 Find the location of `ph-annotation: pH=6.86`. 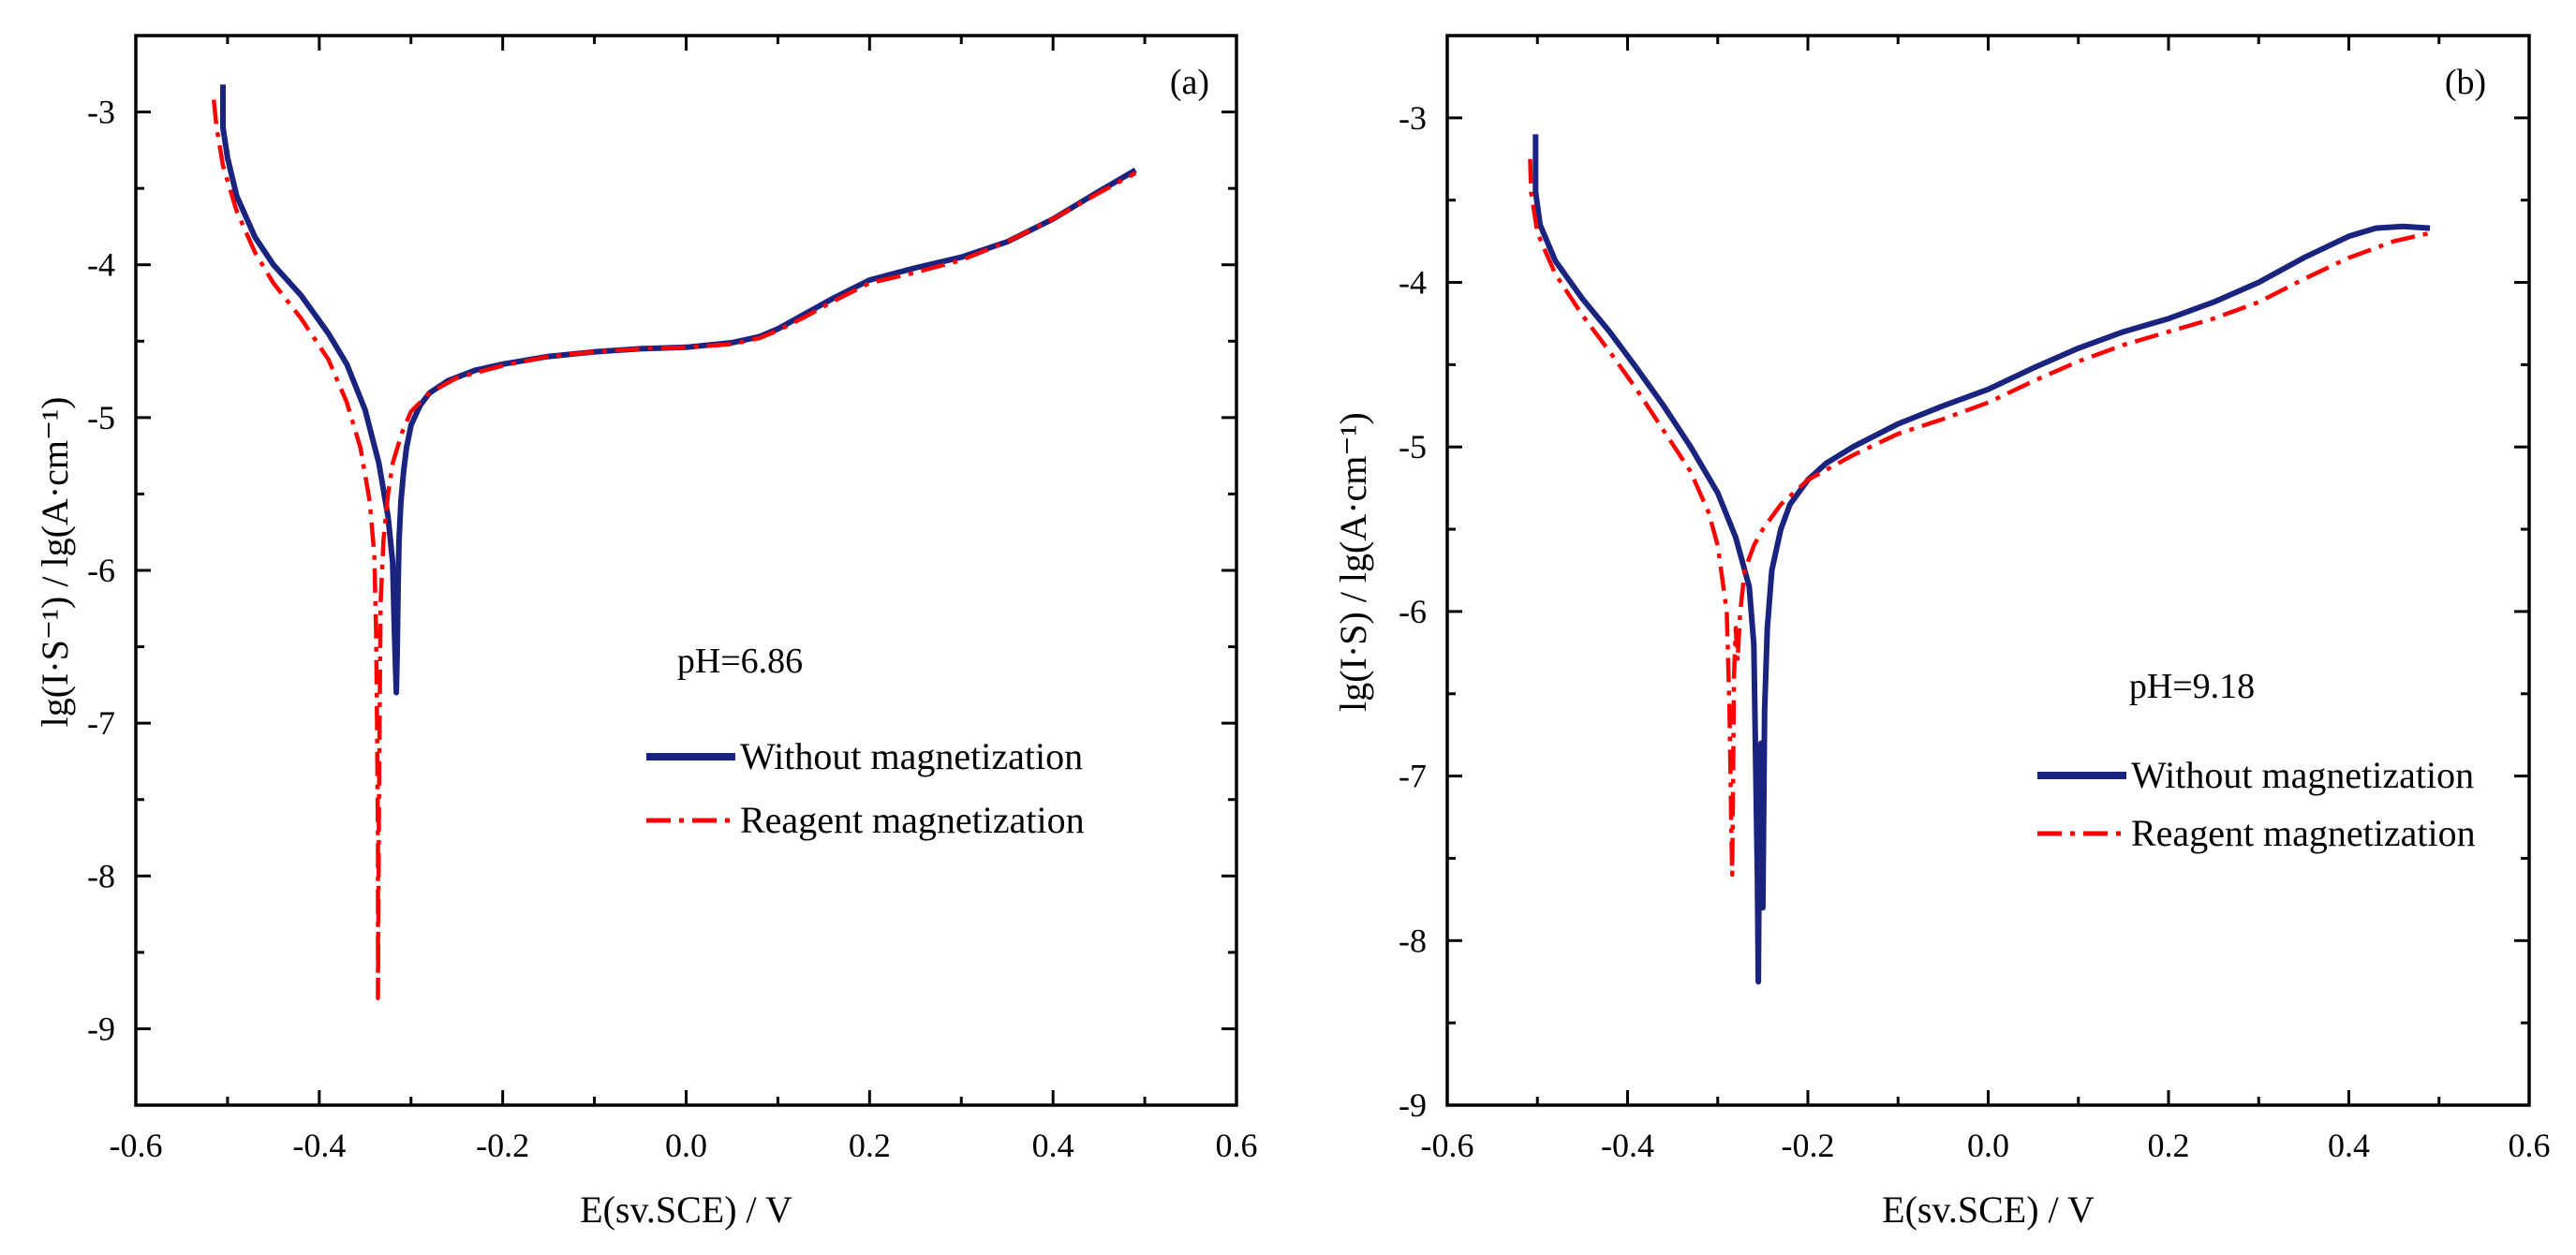

ph-annotation: pH=6.86 is located at coordinates (740, 661).